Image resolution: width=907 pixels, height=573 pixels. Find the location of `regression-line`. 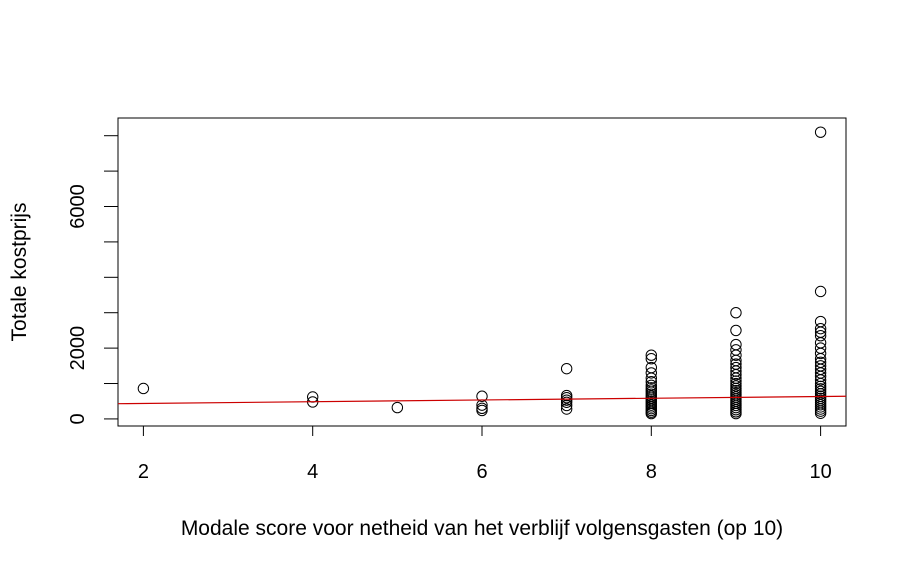

regression-line is located at coordinates (482, 400).